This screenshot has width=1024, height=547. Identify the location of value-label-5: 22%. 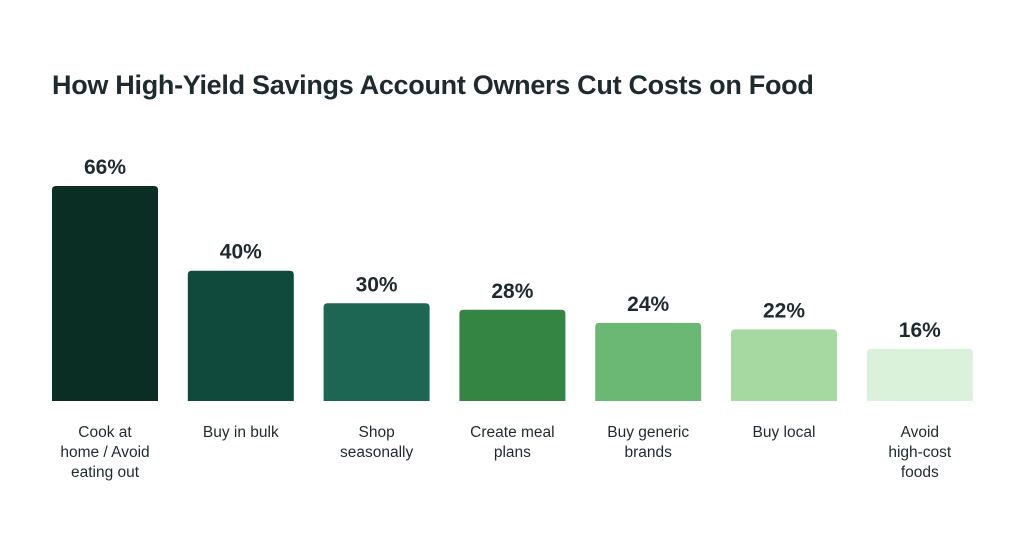
(784, 310).